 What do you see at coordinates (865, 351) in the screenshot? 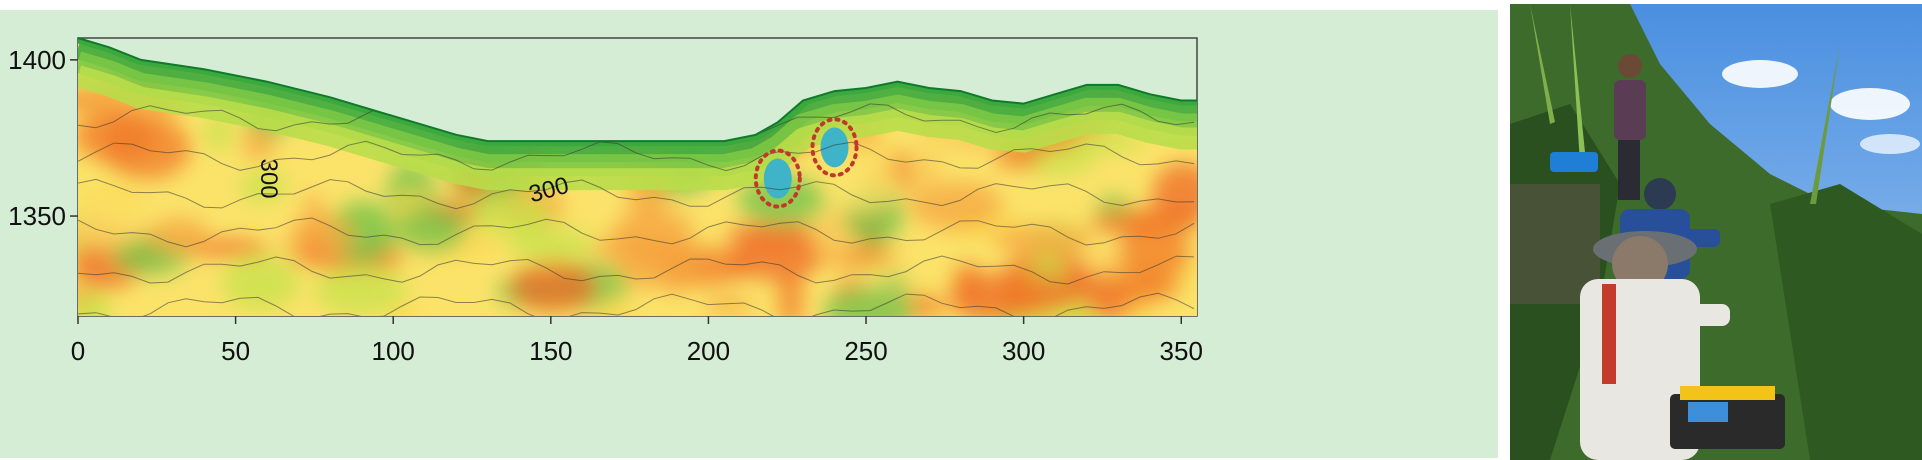
I see `x-tick-label: 250` at bounding box center [865, 351].